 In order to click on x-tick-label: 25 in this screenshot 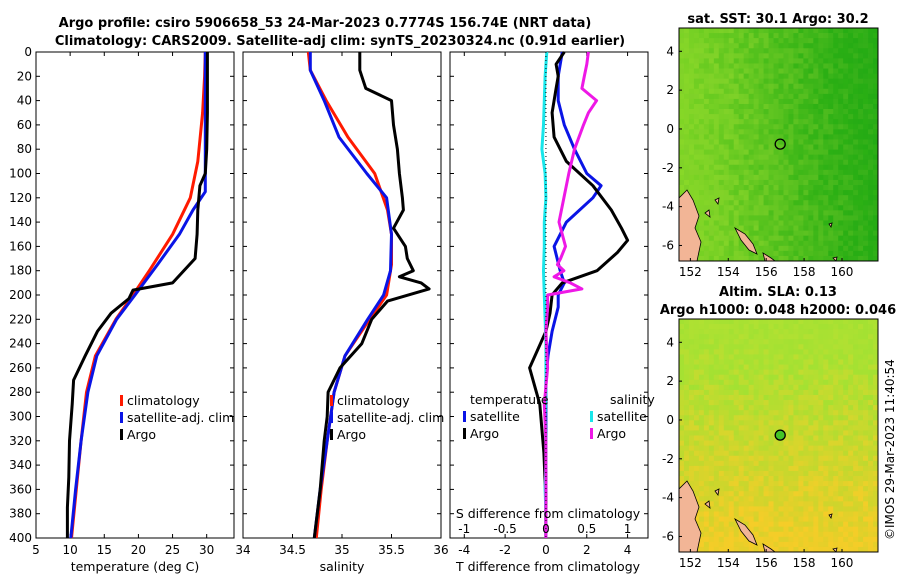, I will do `click(172, 550)`.